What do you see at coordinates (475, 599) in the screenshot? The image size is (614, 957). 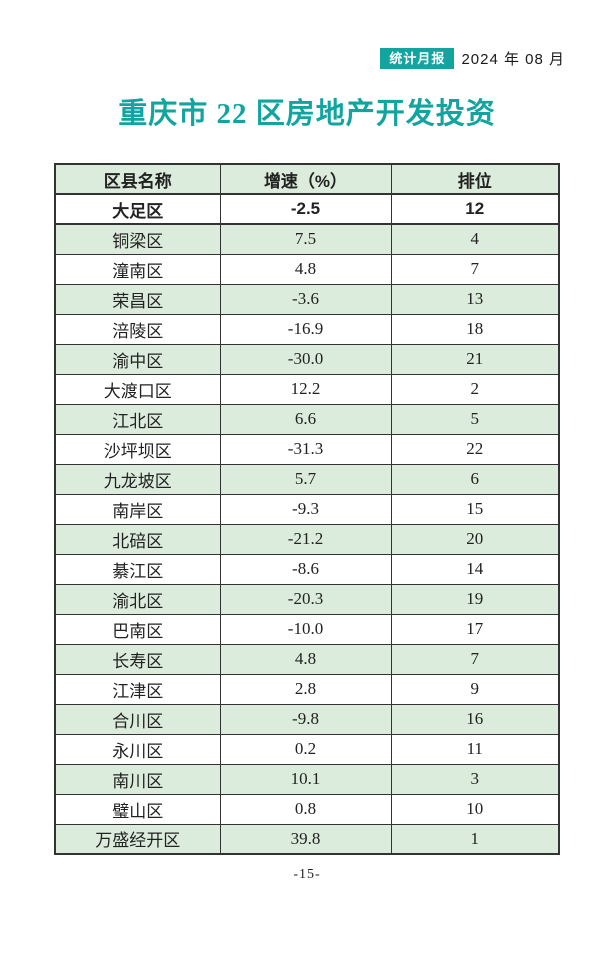 I see `rank-cell: 19` at bounding box center [475, 599].